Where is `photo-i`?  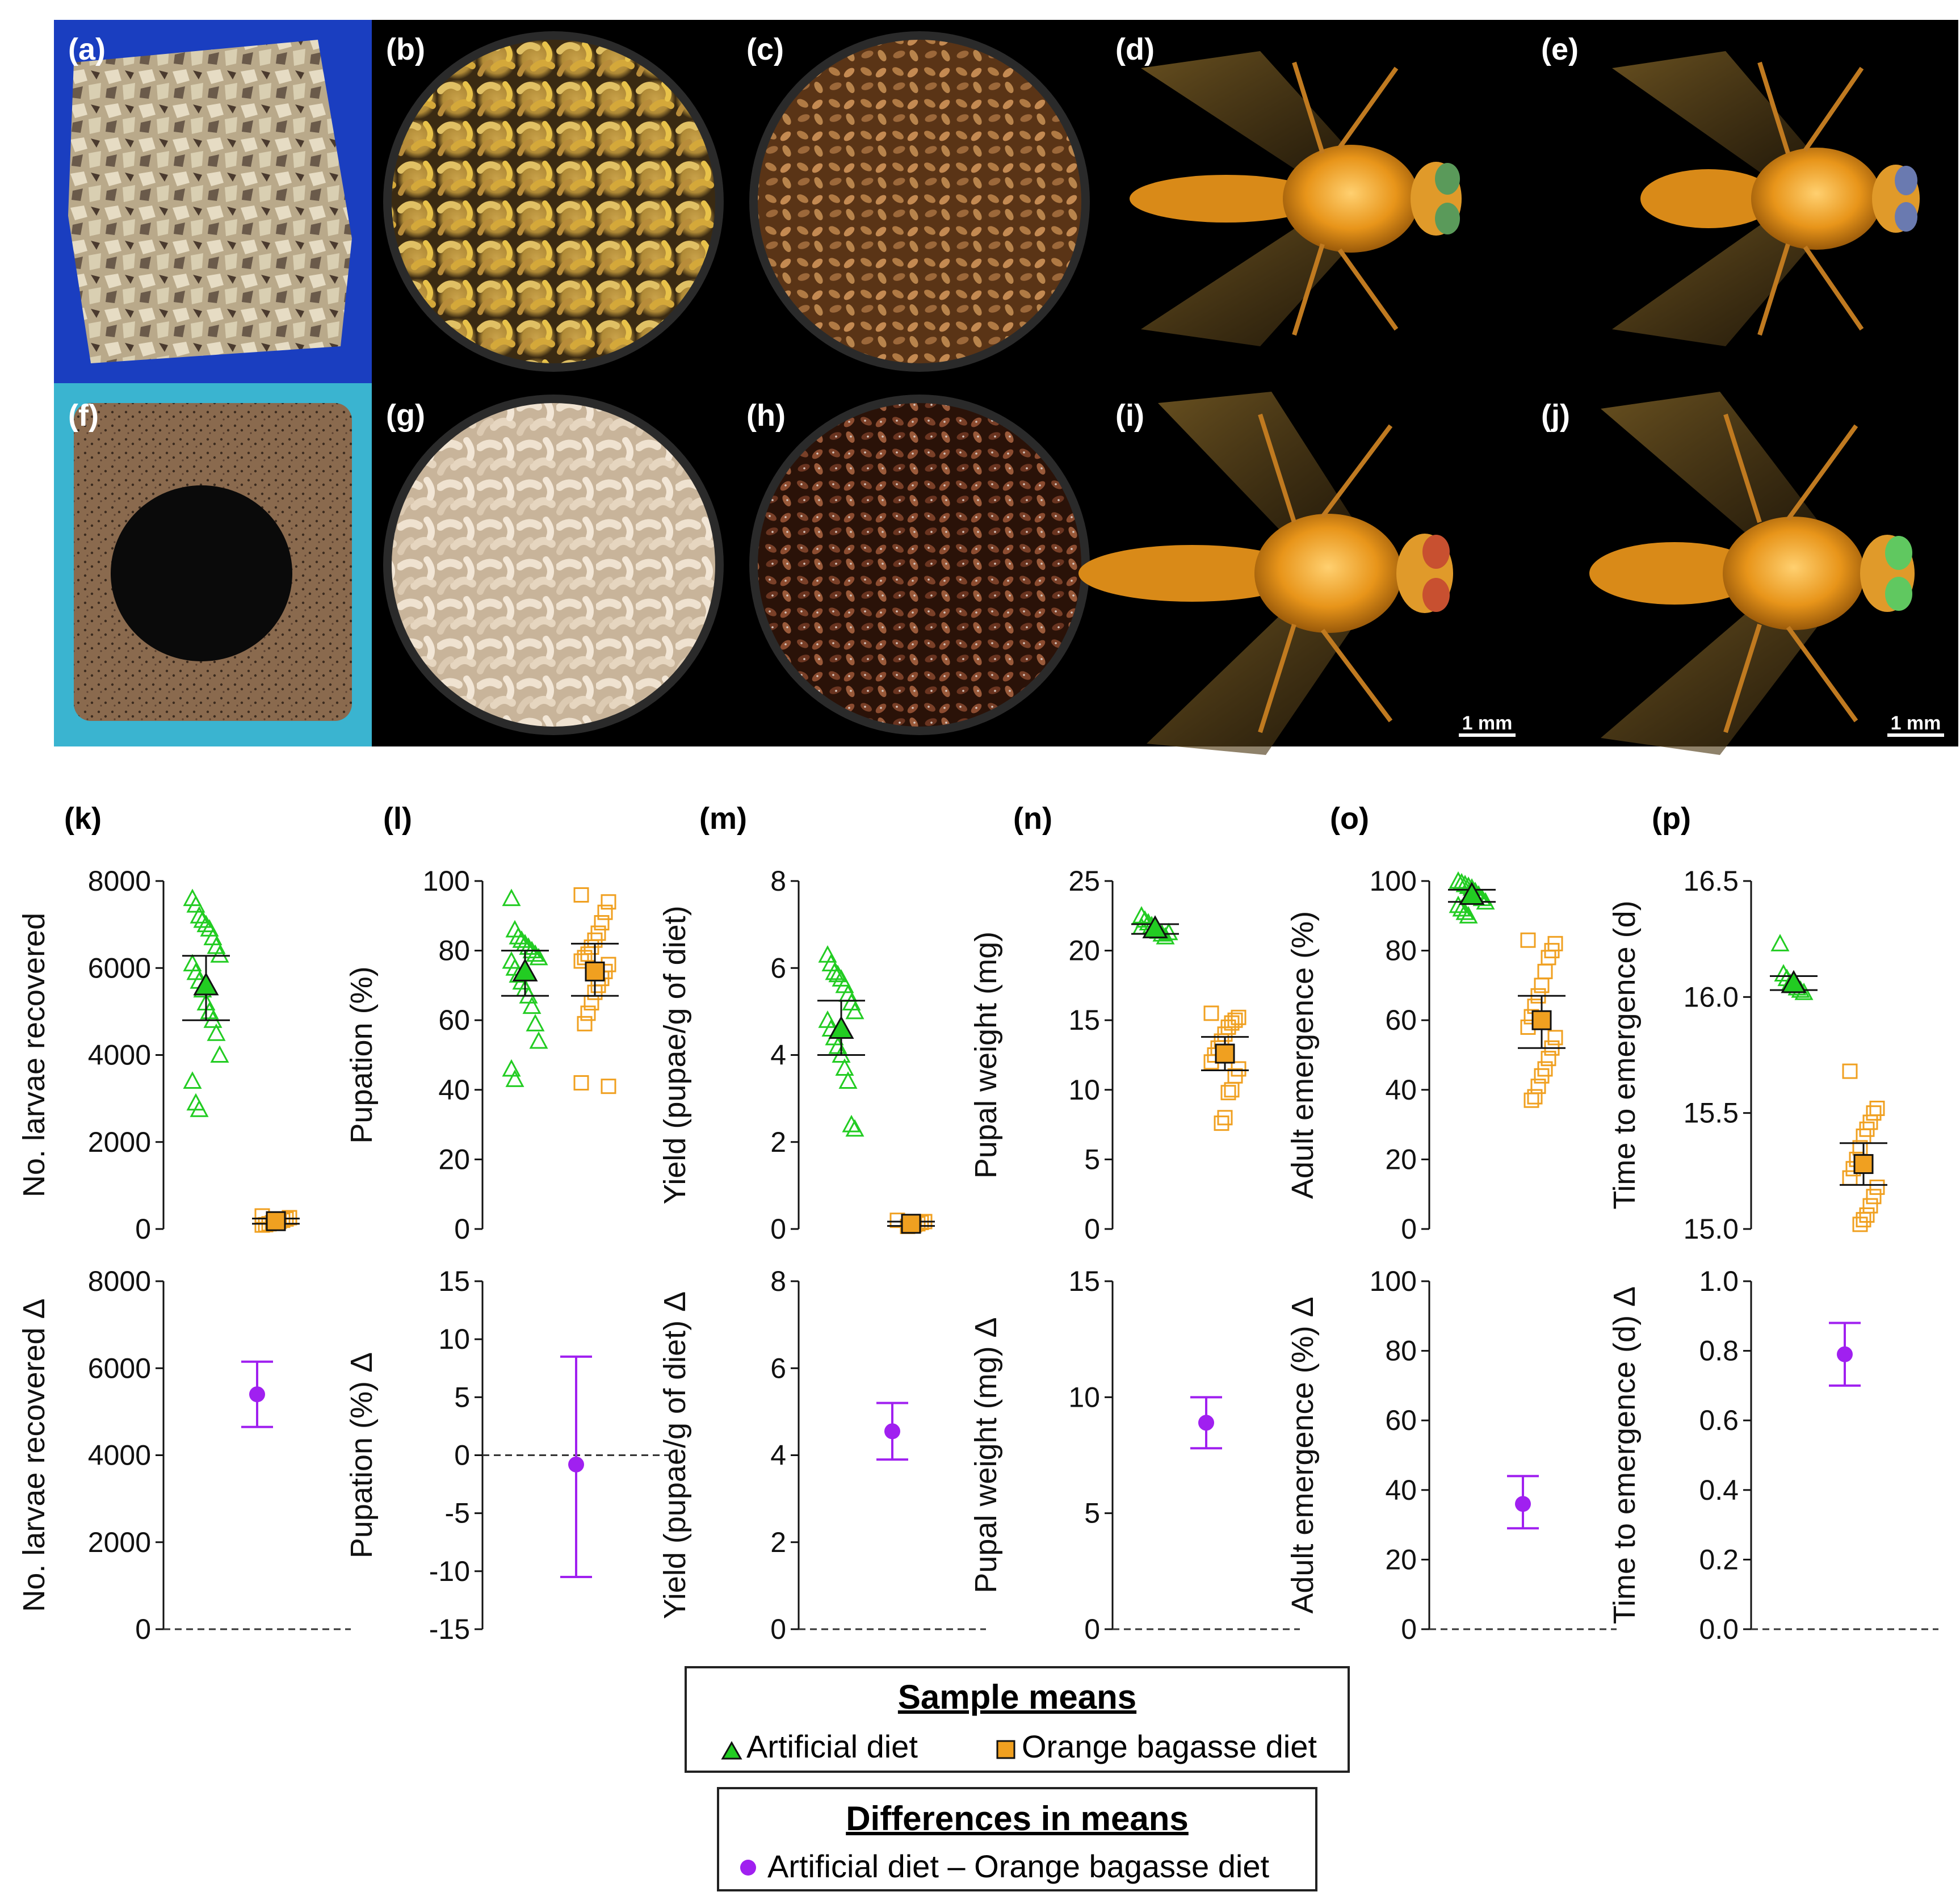
photo-i is located at coordinates (1303, 569).